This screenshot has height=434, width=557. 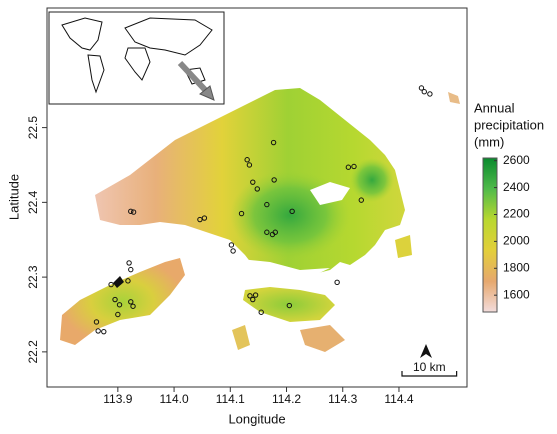 I want to click on colorbar-tick-label: 2000, so click(x=516, y=241).